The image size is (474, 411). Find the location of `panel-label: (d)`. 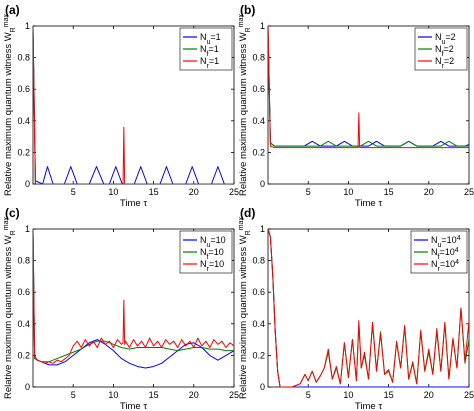

panel-label: (d) is located at coordinates (247, 213).